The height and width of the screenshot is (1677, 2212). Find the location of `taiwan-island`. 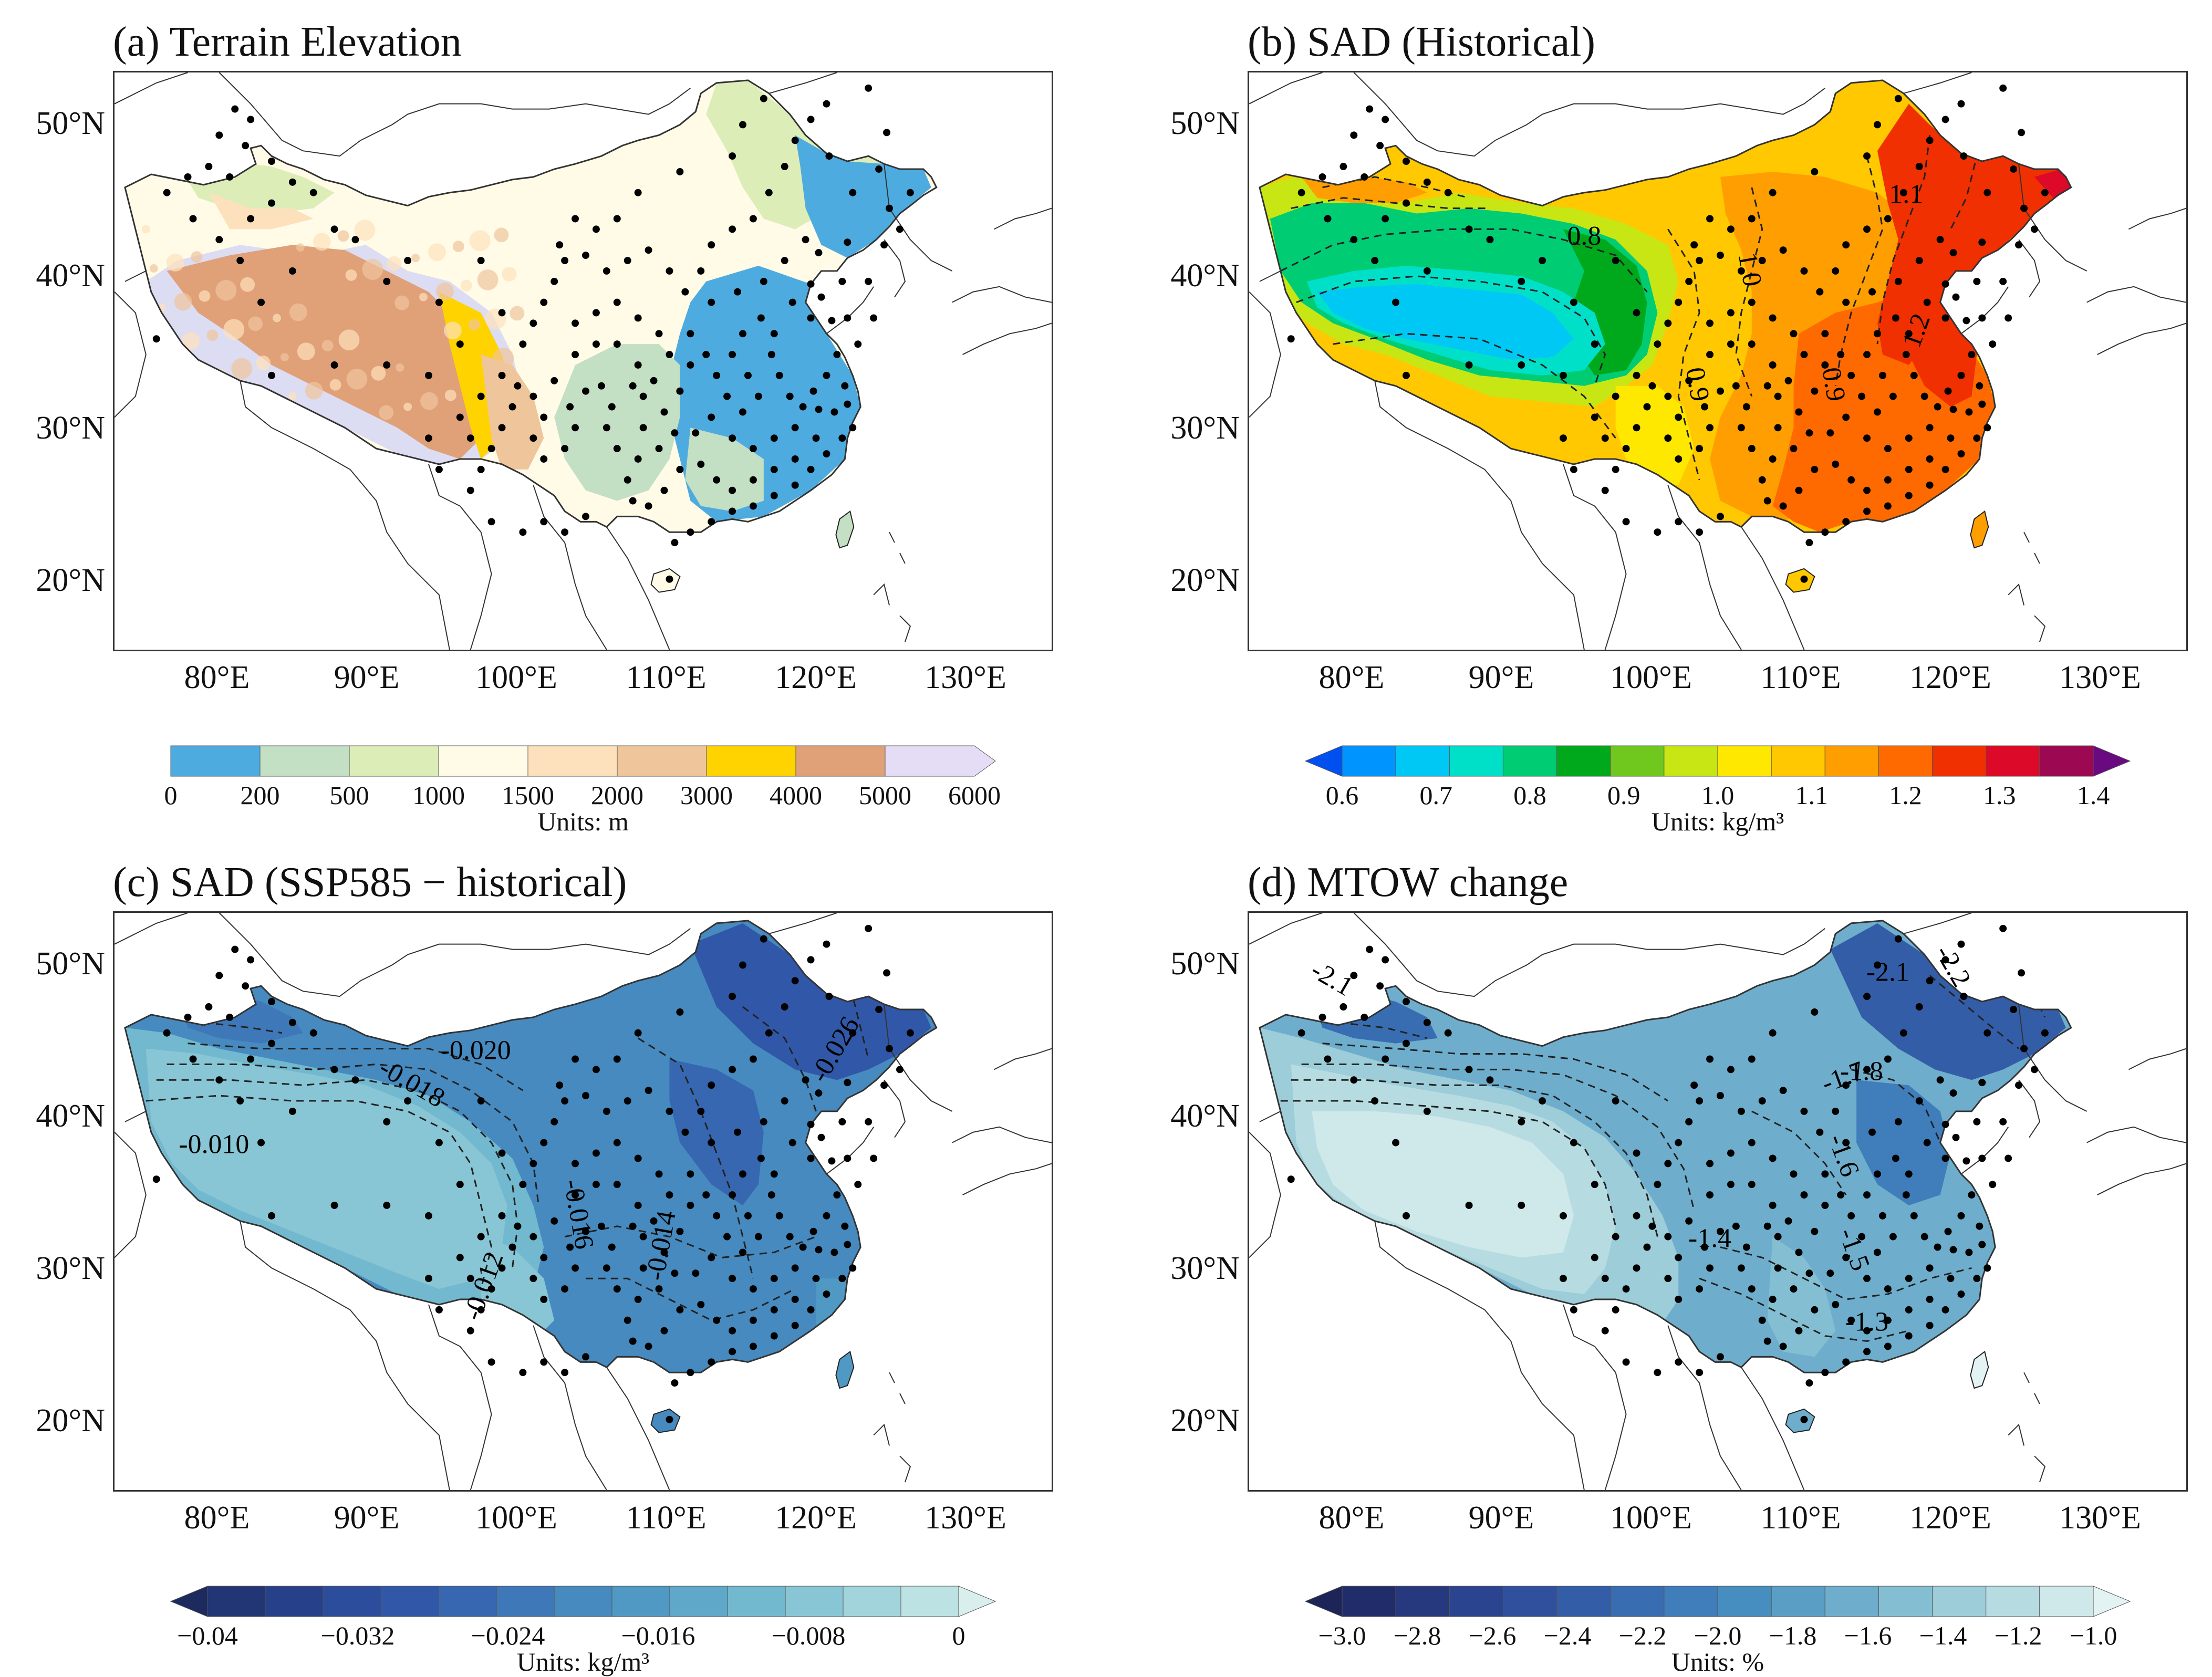

taiwan-island is located at coordinates (845, 1369).